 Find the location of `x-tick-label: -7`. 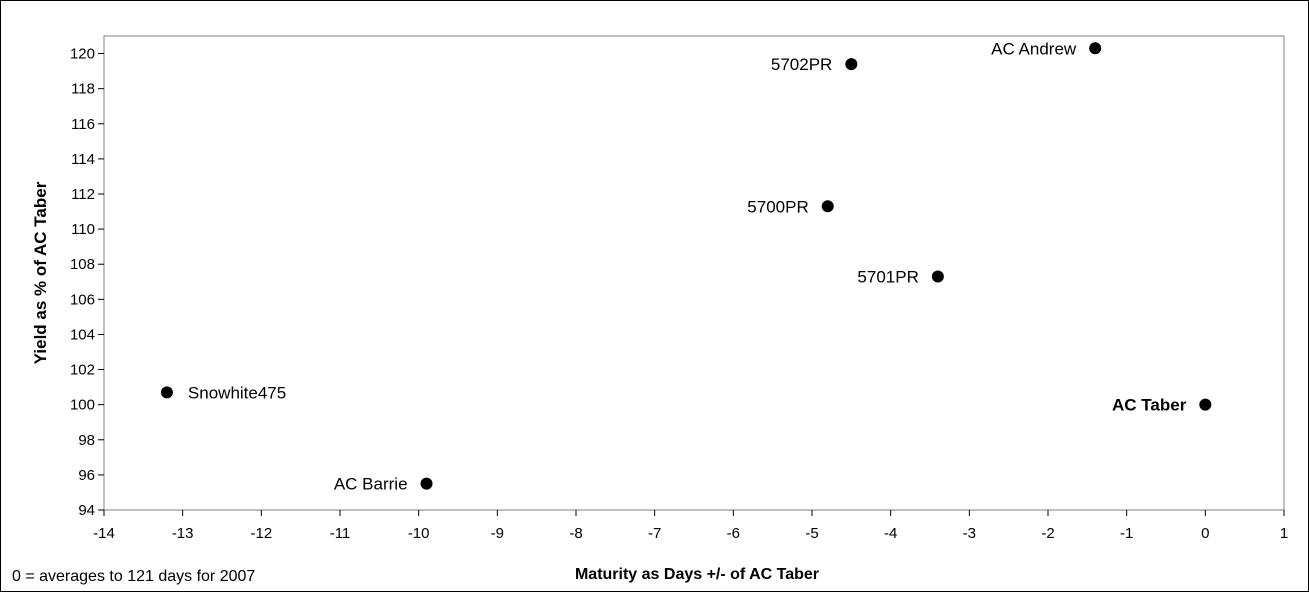

x-tick-label: -7 is located at coordinates (654, 533).